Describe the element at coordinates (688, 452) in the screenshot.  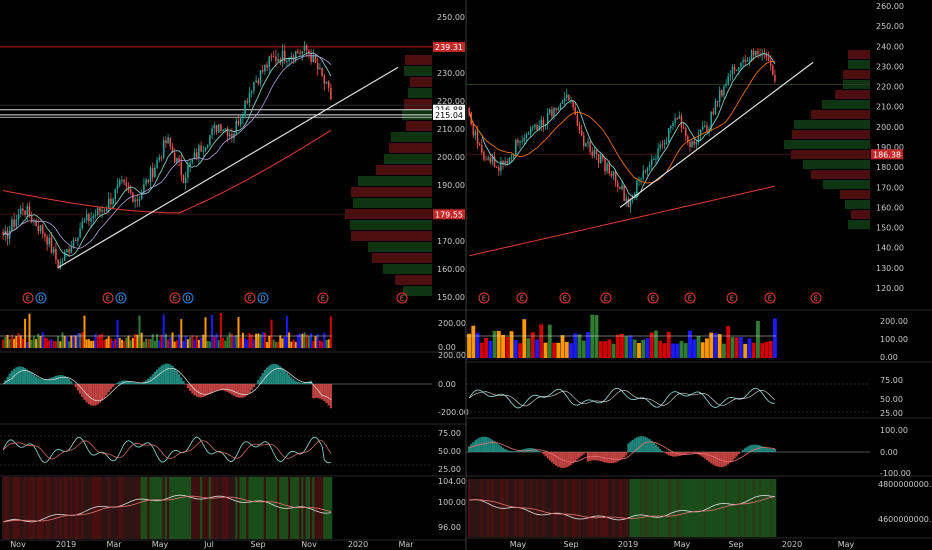
I see `right-macd-pane: 100.00 0.00 -100.00` at that location.